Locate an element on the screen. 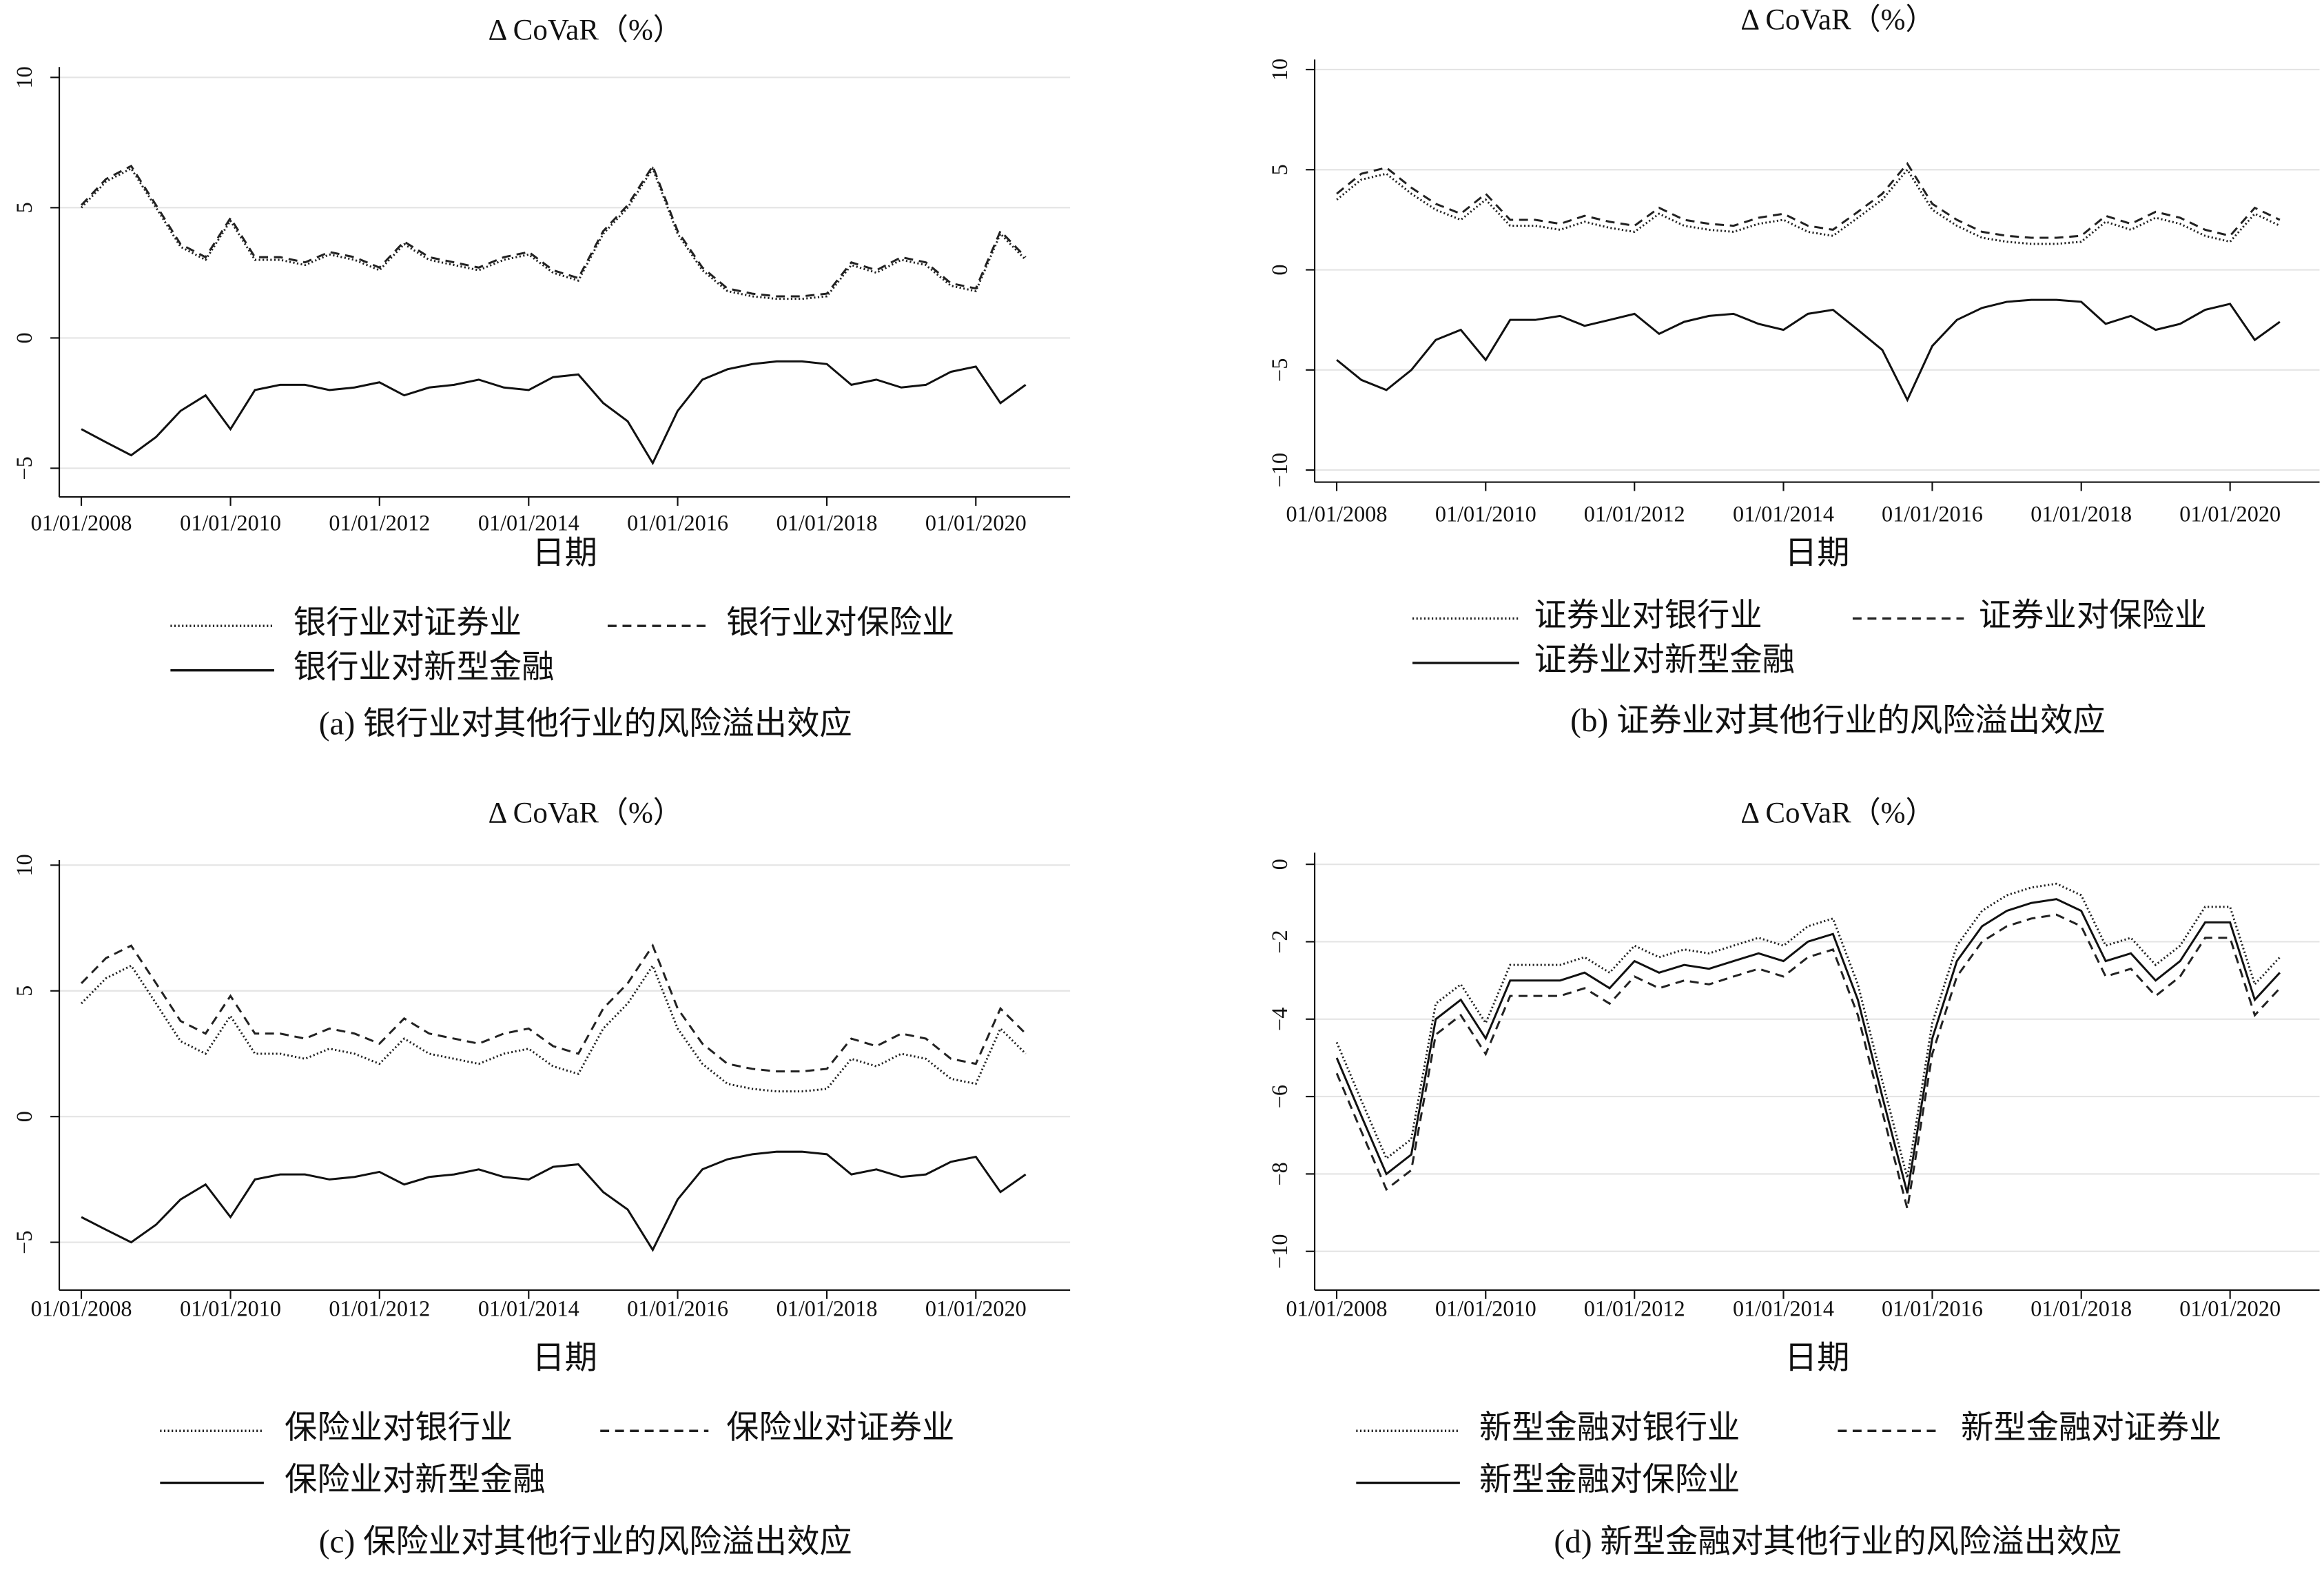  y-tick-label: −8 is located at coordinates (1279, 1173).